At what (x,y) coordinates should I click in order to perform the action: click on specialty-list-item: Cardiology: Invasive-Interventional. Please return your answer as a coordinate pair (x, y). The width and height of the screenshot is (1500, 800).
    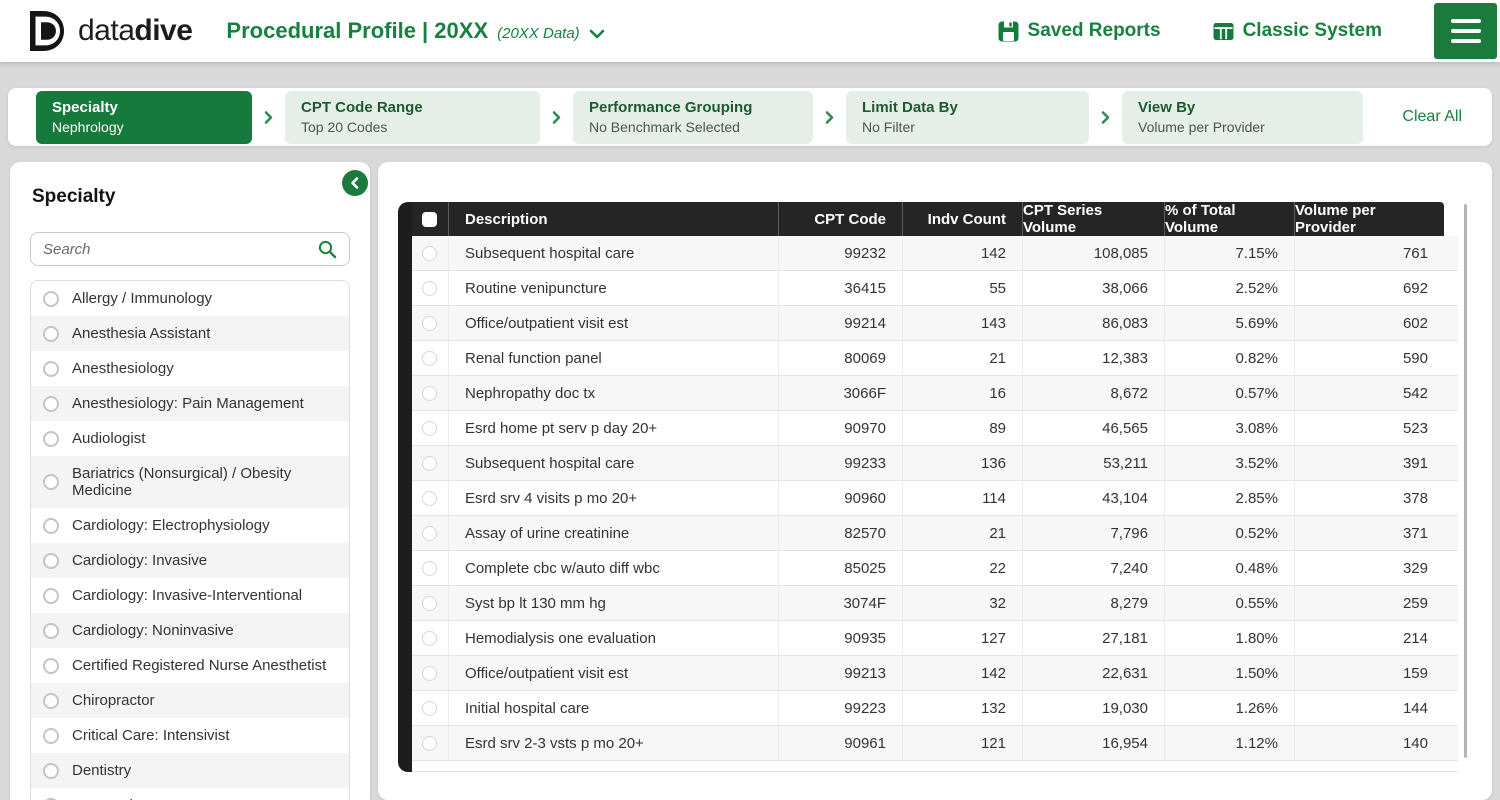
    Looking at the image, I should click on (190, 595).